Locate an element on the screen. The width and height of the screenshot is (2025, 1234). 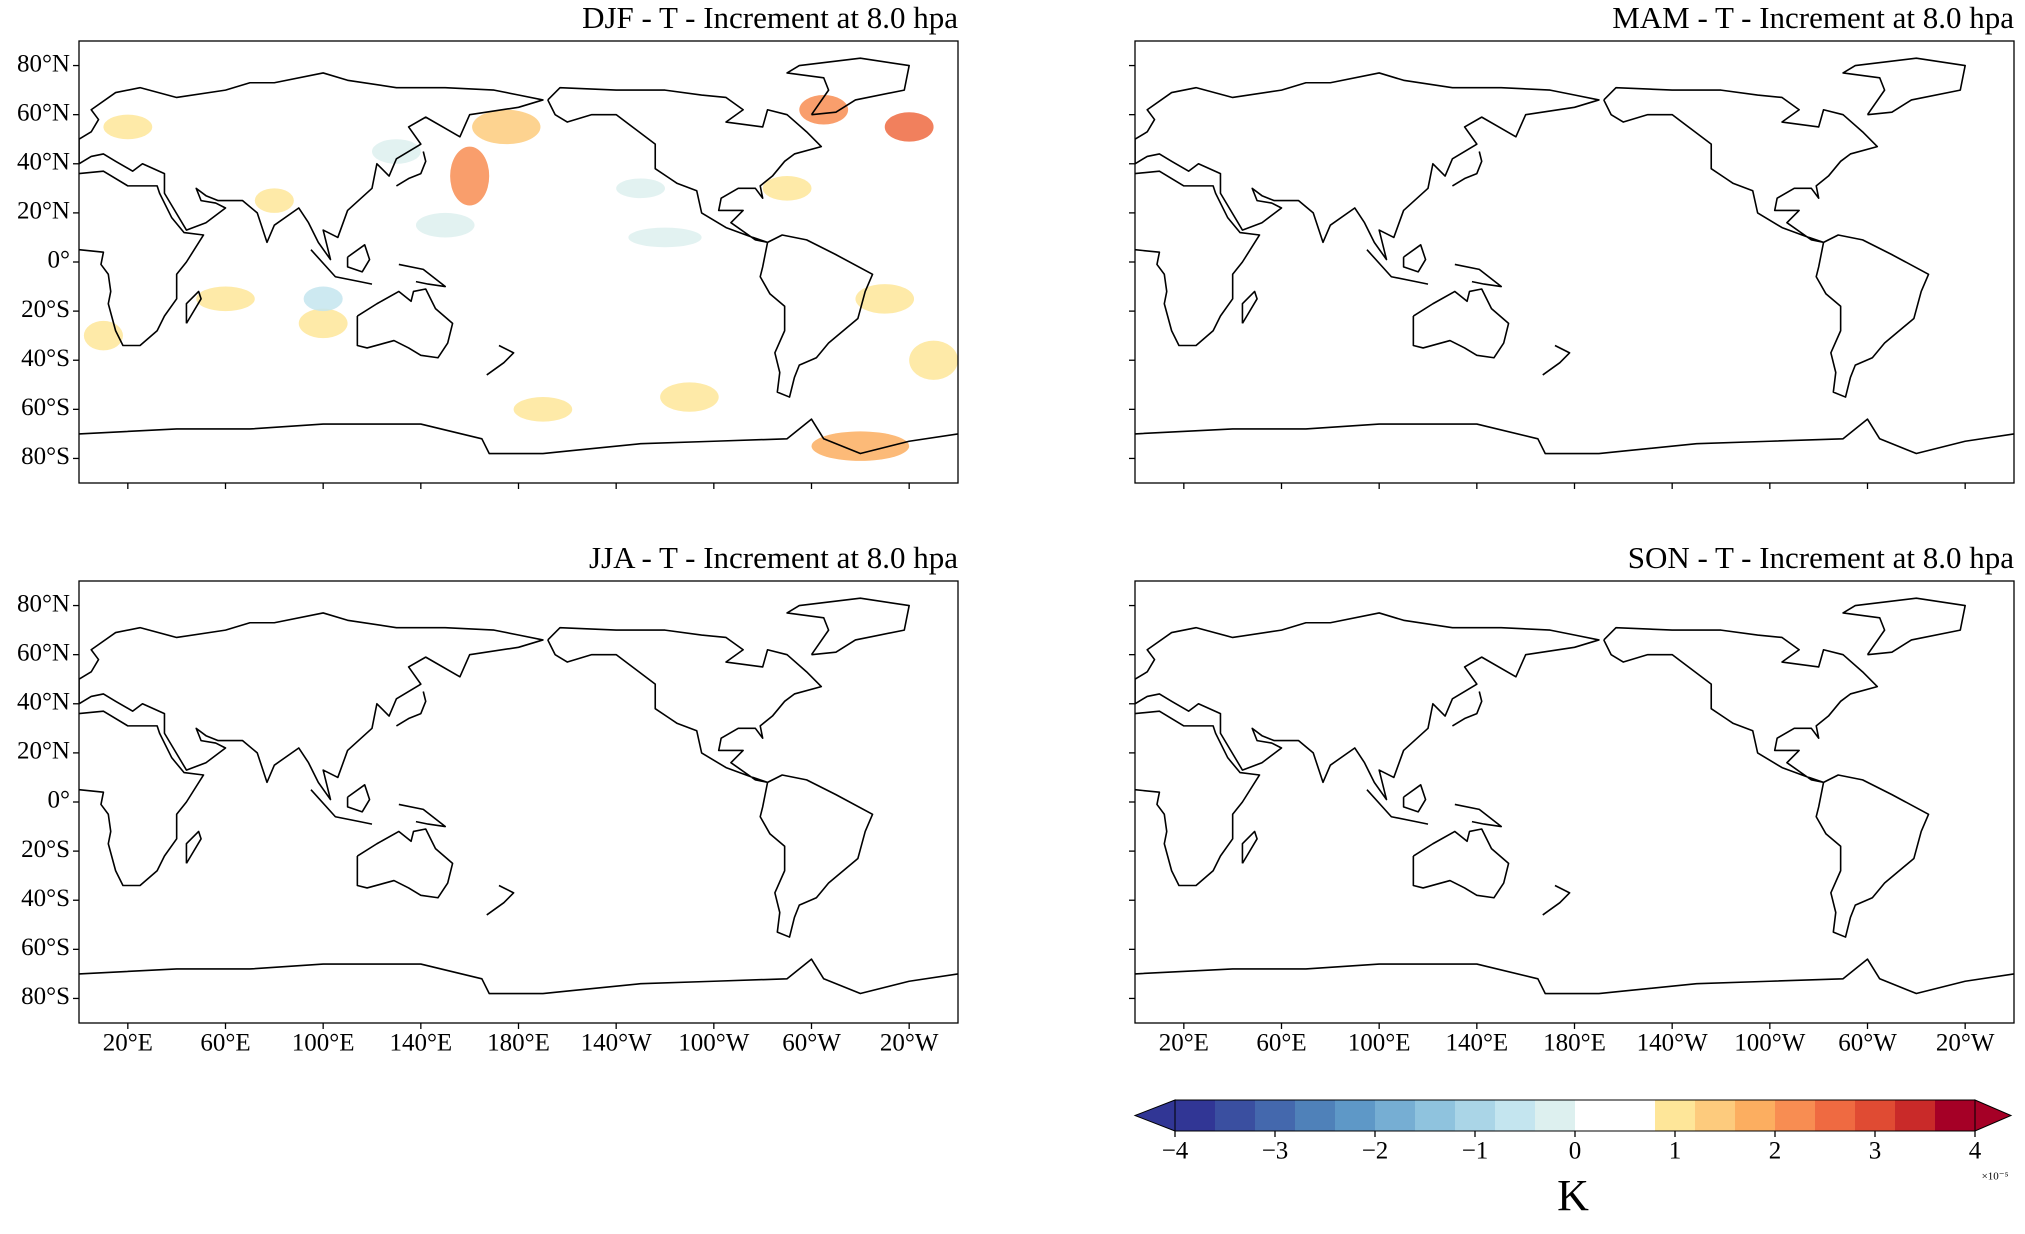
colorbar-under is located at coordinates (1154, 1115).